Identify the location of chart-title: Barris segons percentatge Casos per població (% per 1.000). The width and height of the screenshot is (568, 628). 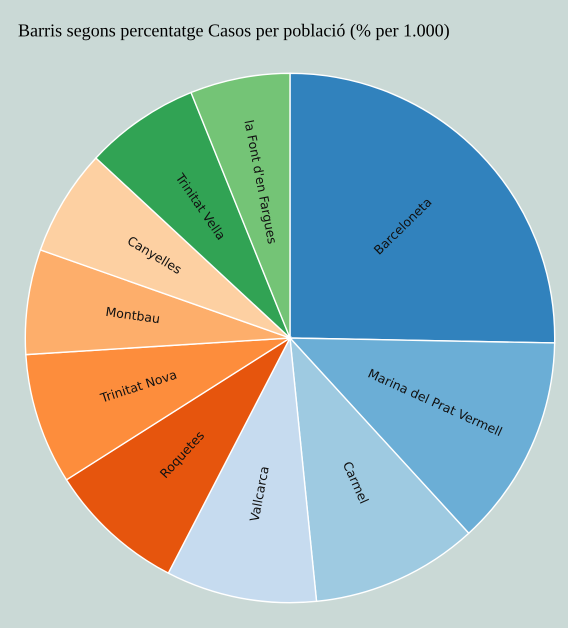
(233, 32).